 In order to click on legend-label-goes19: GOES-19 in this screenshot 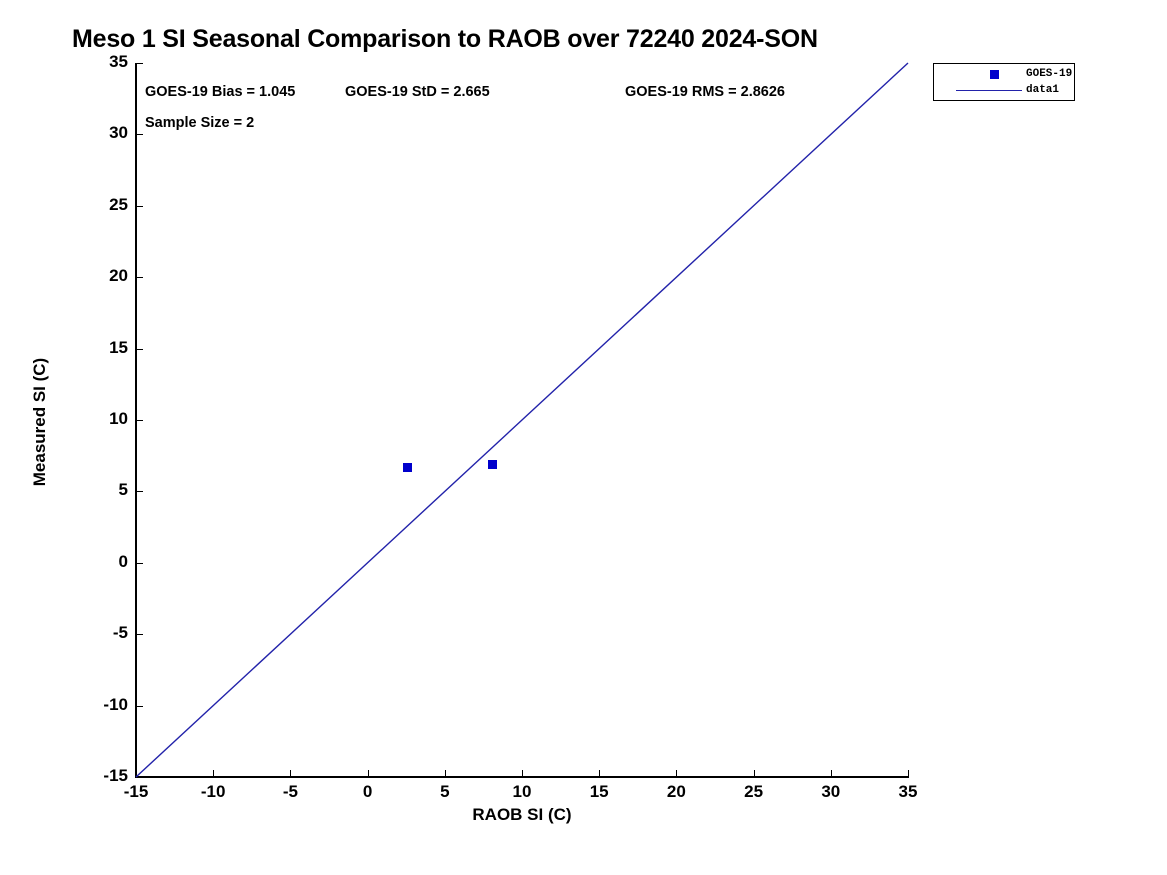, I will do `click(1049, 74)`.